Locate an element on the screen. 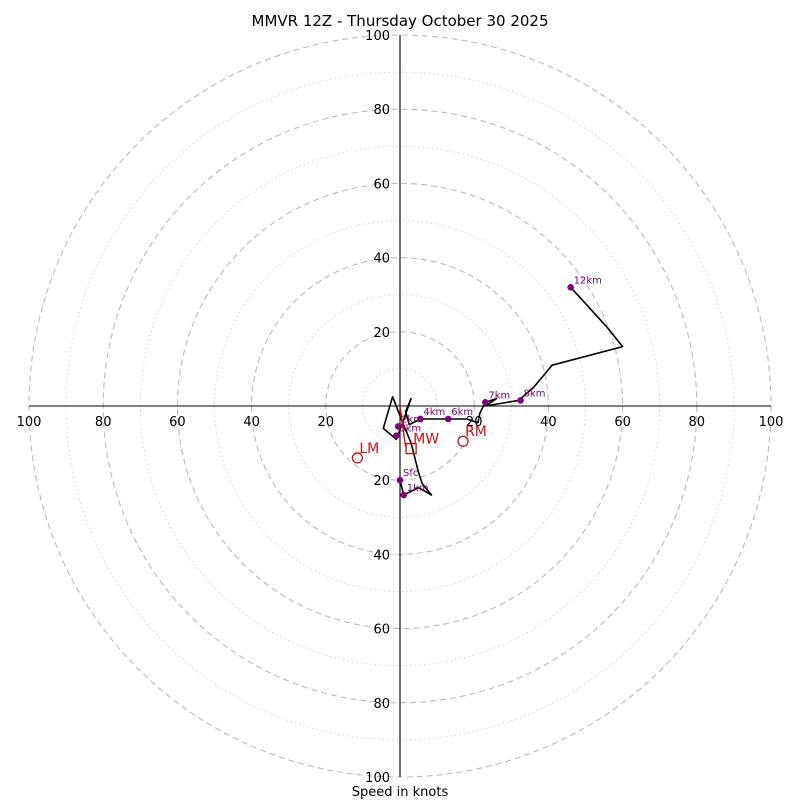 This screenshot has height=800, width=800. chart-title: MMVR 12Z - Thursday October 30 2025 is located at coordinates (400, 21).